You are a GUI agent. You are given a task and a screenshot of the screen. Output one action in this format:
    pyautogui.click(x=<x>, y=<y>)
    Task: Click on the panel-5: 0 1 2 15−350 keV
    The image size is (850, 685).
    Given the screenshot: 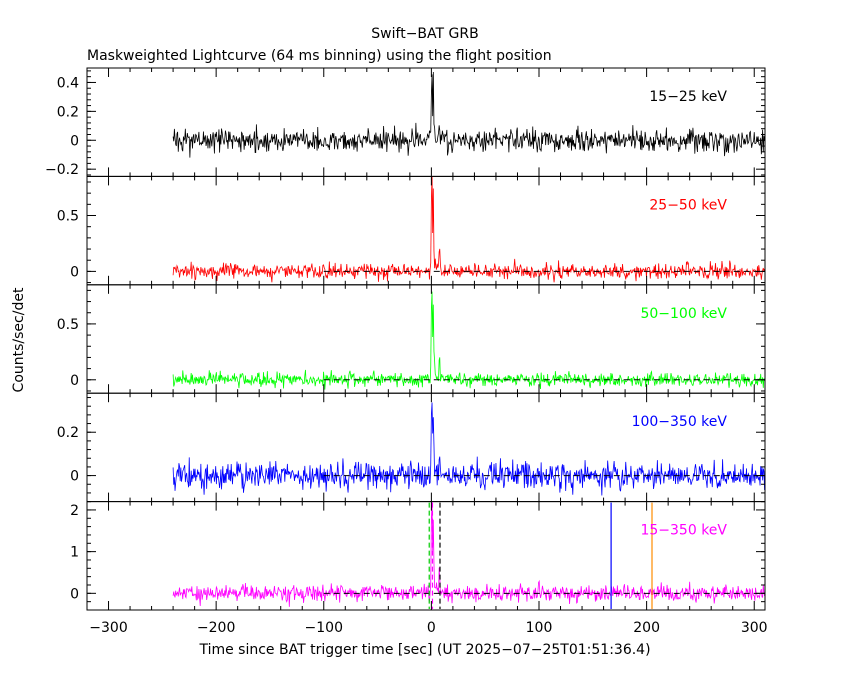 What is the action you would take?
    pyautogui.click(x=418, y=556)
    